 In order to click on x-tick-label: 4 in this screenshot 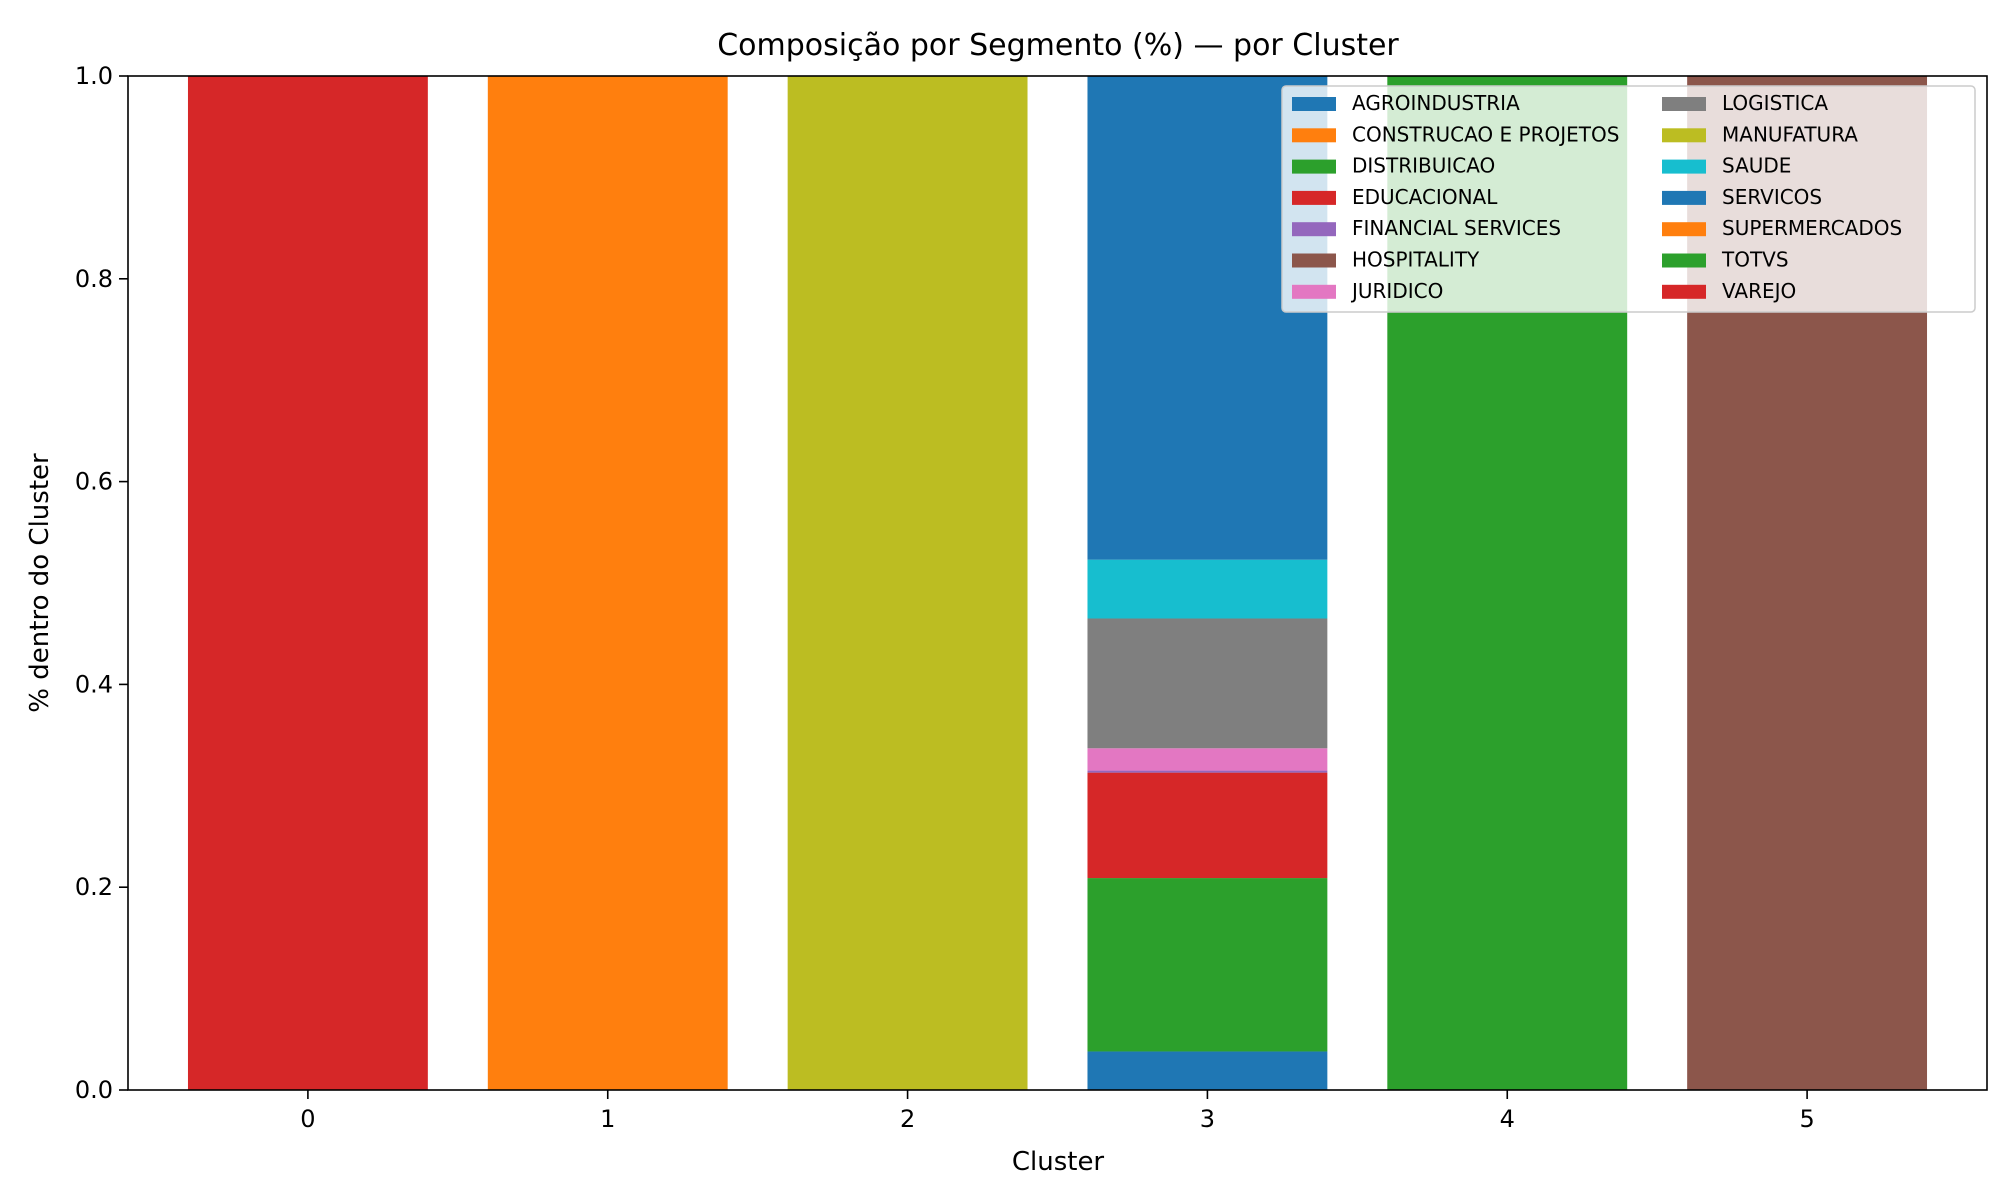, I will do `click(1507, 1119)`.